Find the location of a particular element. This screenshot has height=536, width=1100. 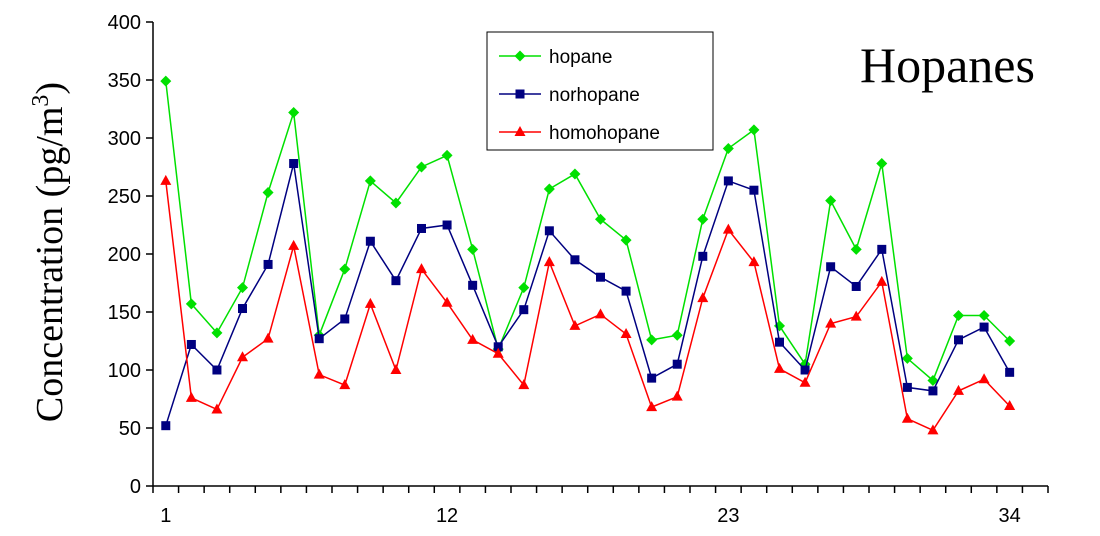

y-tick-label: 250 is located at coordinates (124, 197).